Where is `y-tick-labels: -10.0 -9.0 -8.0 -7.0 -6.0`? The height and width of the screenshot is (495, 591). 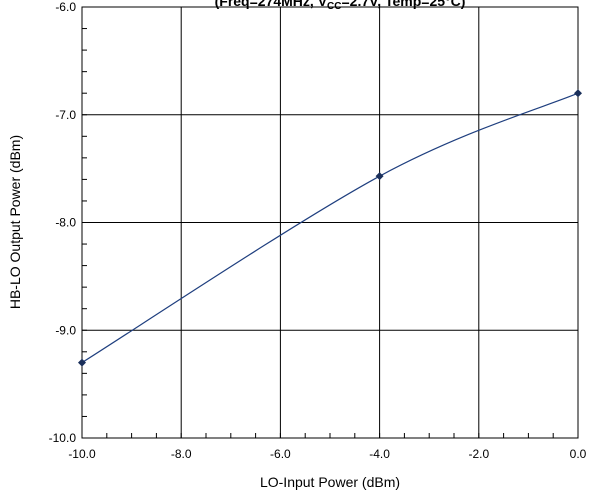
y-tick-labels: -10.0 -9.0 -8.0 -7.0 -6.0 is located at coordinates (63, 222).